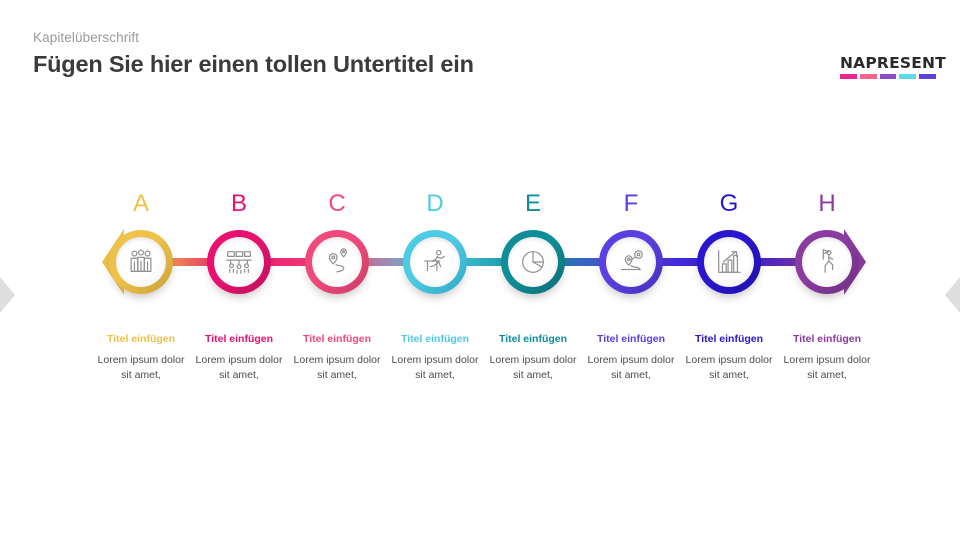  What do you see at coordinates (631, 203) in the screenshot?
I see `step-letter: F` at bounding box center [631, 203].